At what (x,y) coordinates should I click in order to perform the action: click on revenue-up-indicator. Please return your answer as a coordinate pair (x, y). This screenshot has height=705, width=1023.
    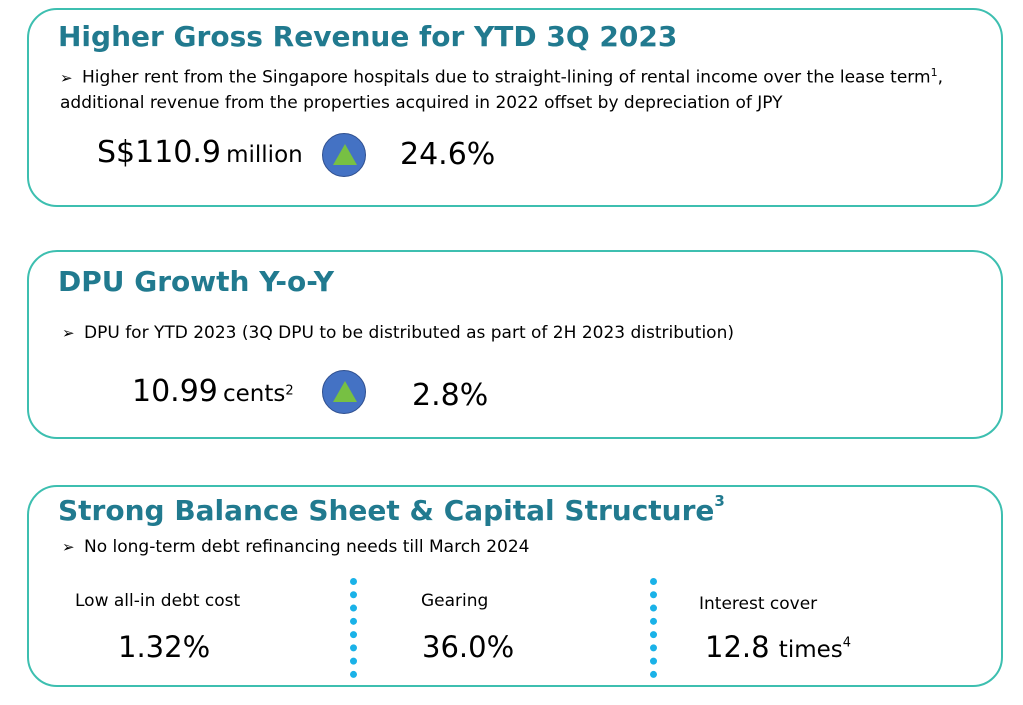
    Looking at the image, I should click on (344, 155).